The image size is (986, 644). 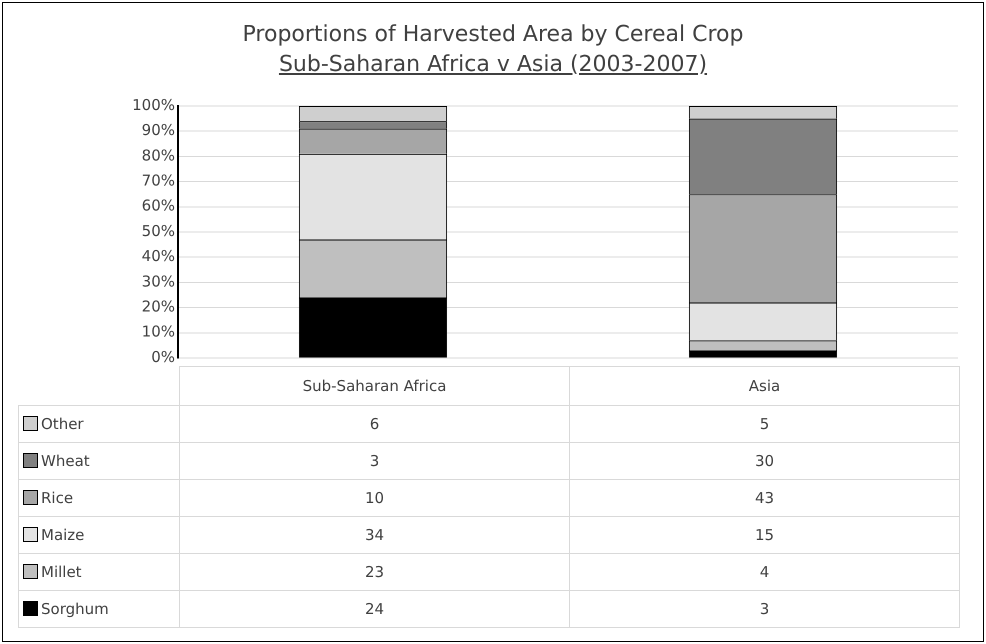 I want to click on legend-label: Sorghum, so click(x=75, y=609).